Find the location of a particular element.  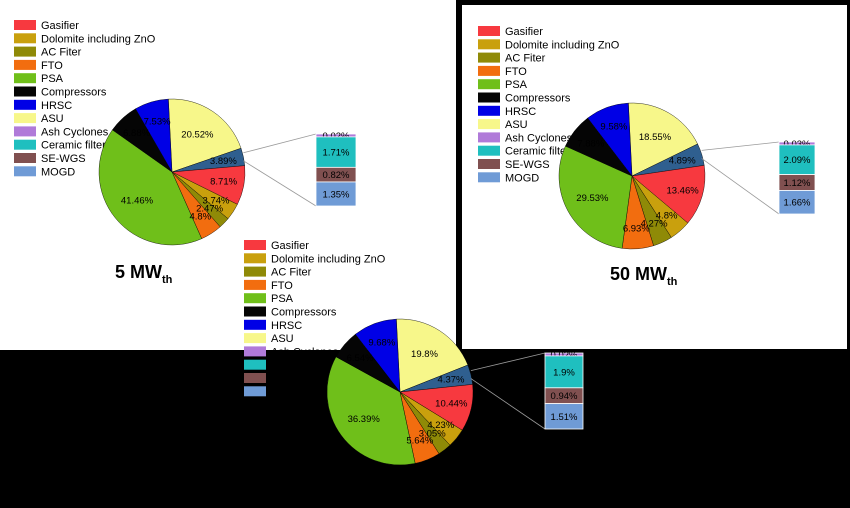

chart-title-50mw: 50 MWth is located at coordinates (644, 276).